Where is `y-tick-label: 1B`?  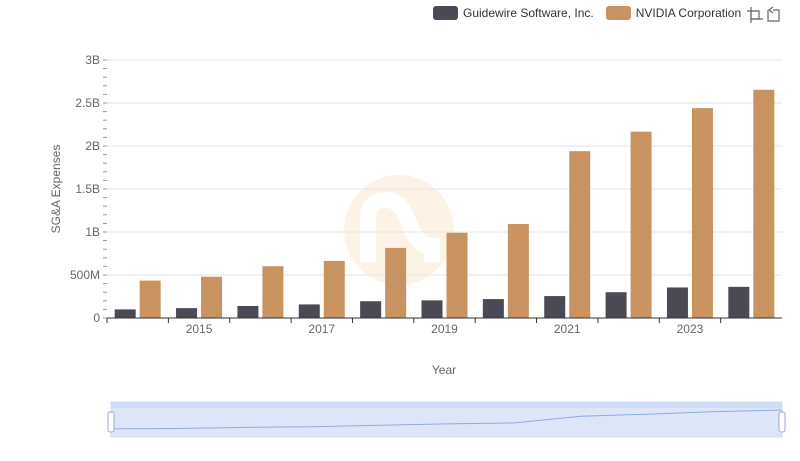 y-tick-label: 1B is located at coordinates (92, 232).